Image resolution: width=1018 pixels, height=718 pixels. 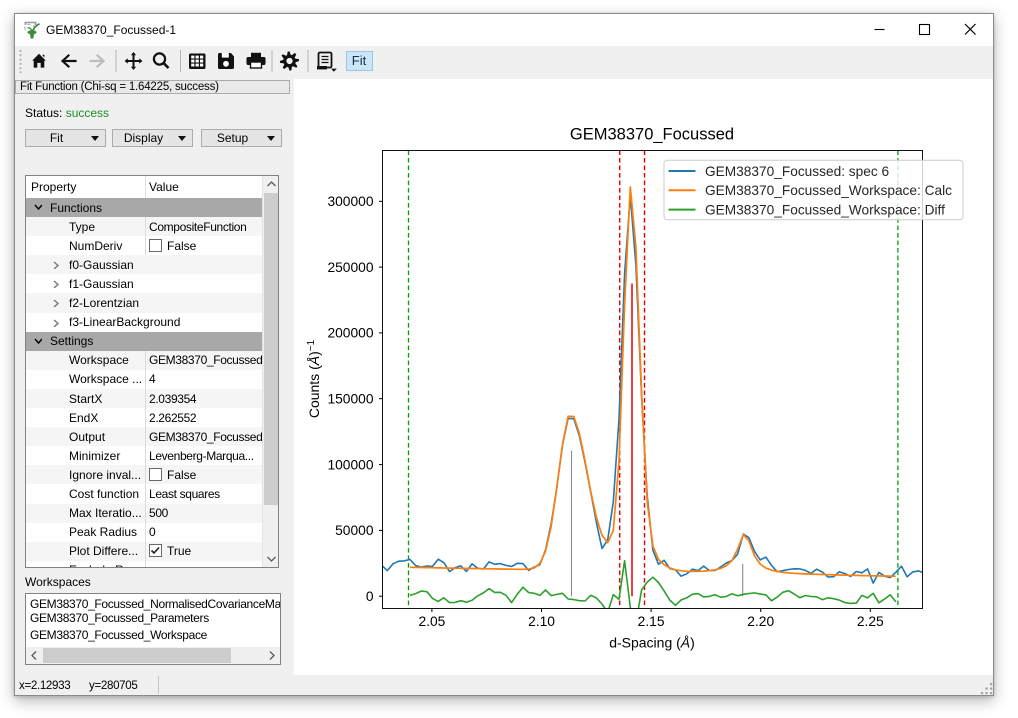 What do you see at coordinates (652, 643) in the screenshot?
I see `svg-text: d-Spacing (Å)` at bounding box center [652, 643].